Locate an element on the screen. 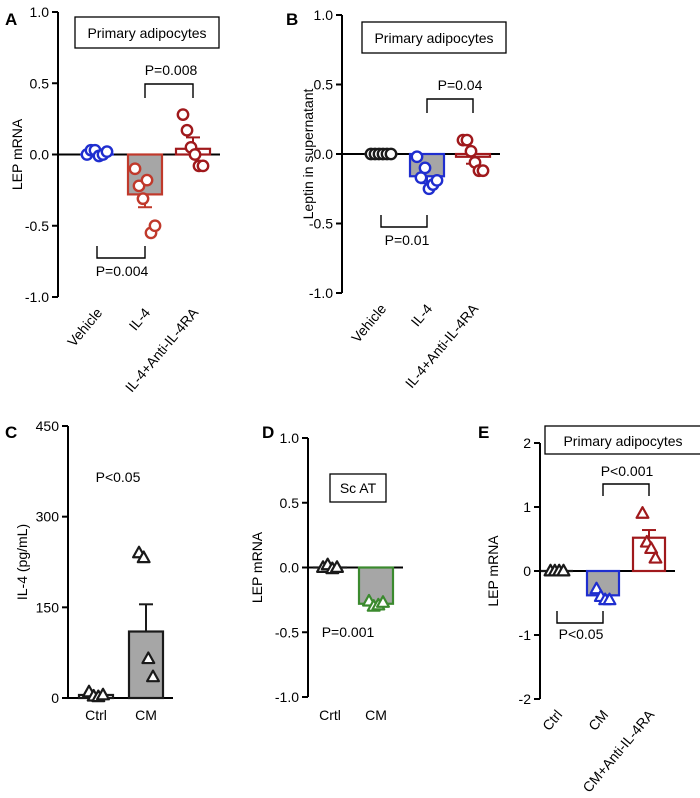  p-value-label: P<0.001 is located at coordinates (627, 471).